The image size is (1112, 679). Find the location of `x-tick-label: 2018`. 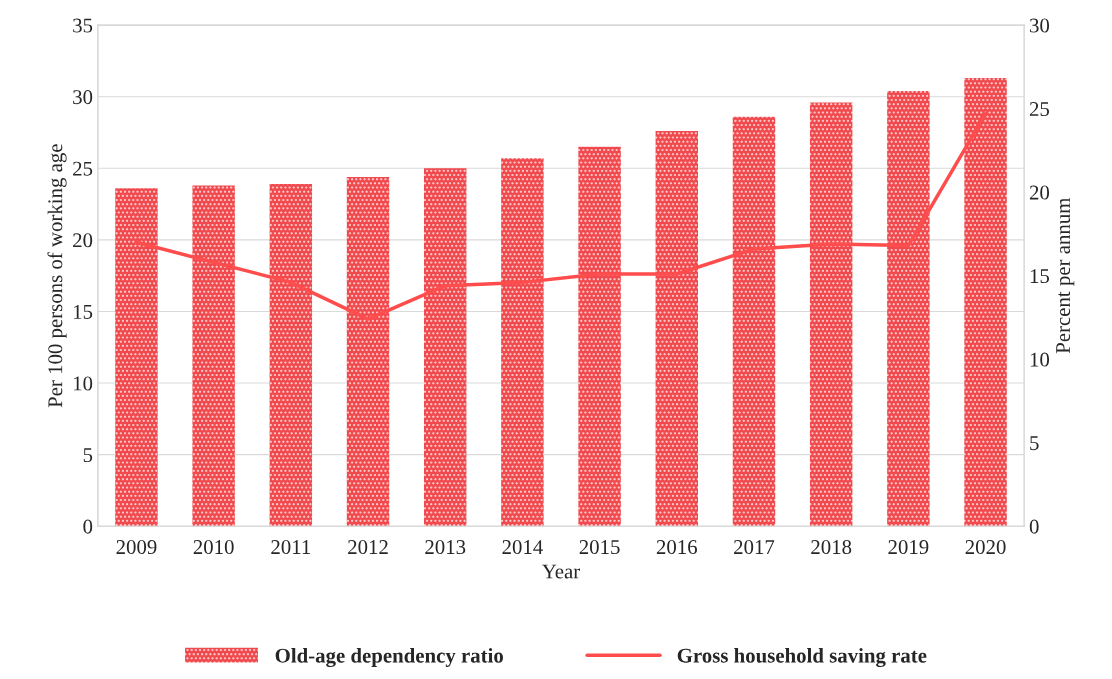

x-tick-label: 2018 is located at coordinates (831, 547).